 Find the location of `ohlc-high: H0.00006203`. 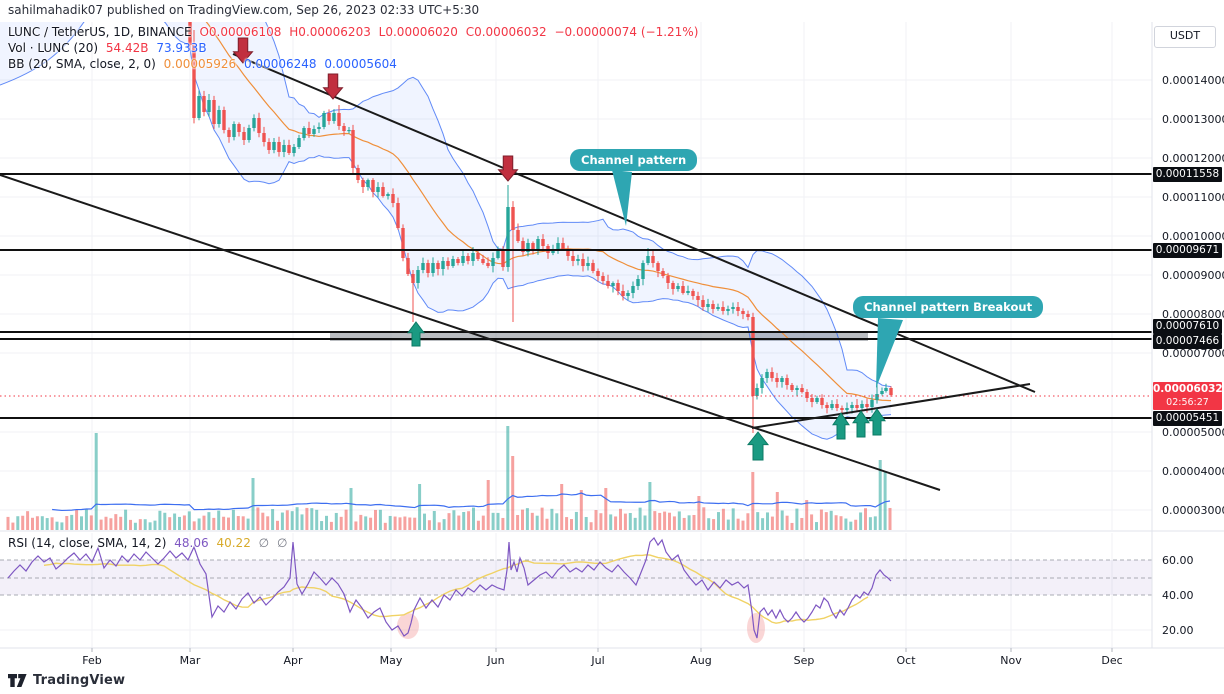

ohlc-high: H0.00006203 is located at coordinates (330, 32).